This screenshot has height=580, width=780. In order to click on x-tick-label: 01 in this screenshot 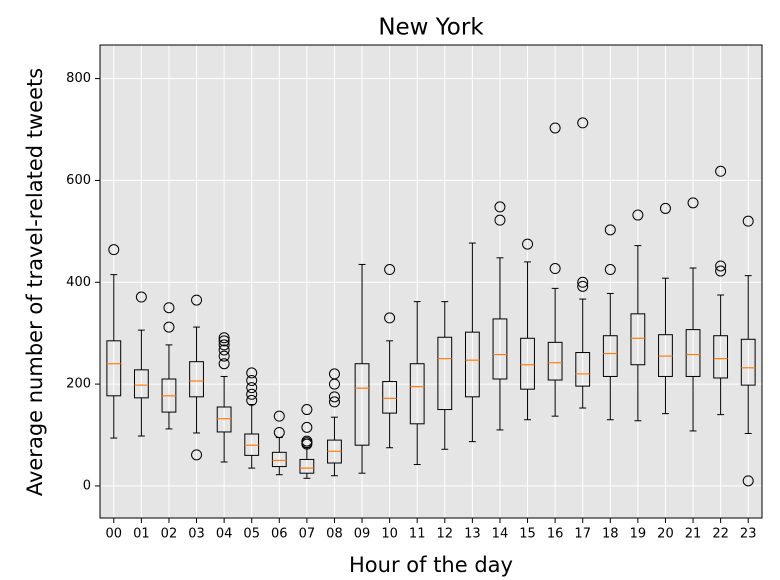, I will do `click(141, 534)`.